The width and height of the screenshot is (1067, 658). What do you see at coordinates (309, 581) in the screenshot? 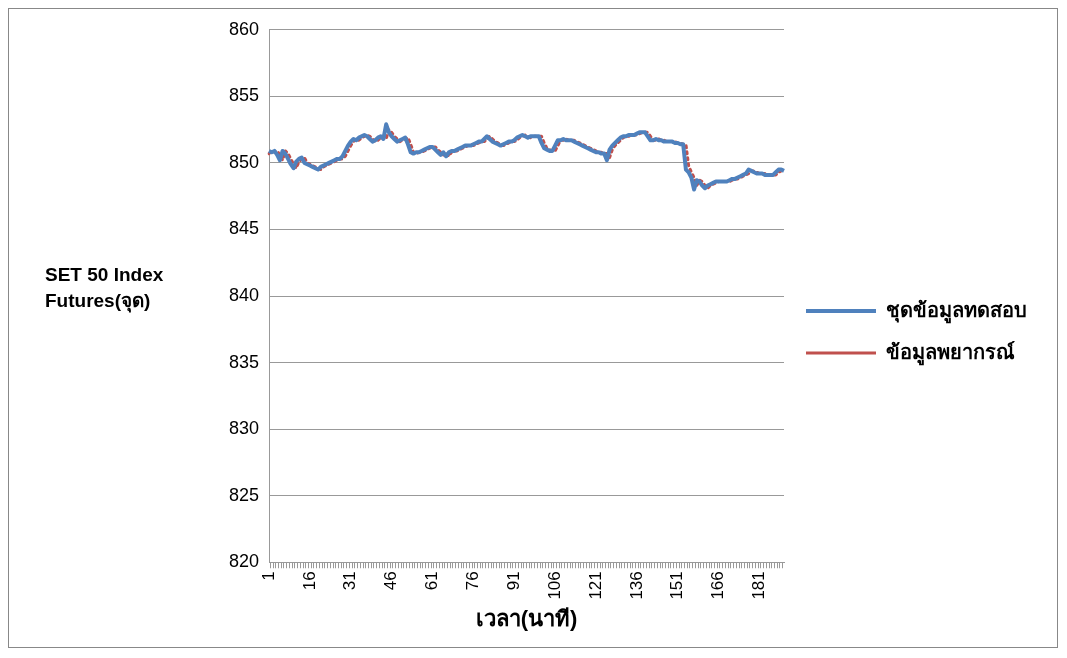
I see `x-tick-label: 16` at bounding box center [309, 581].